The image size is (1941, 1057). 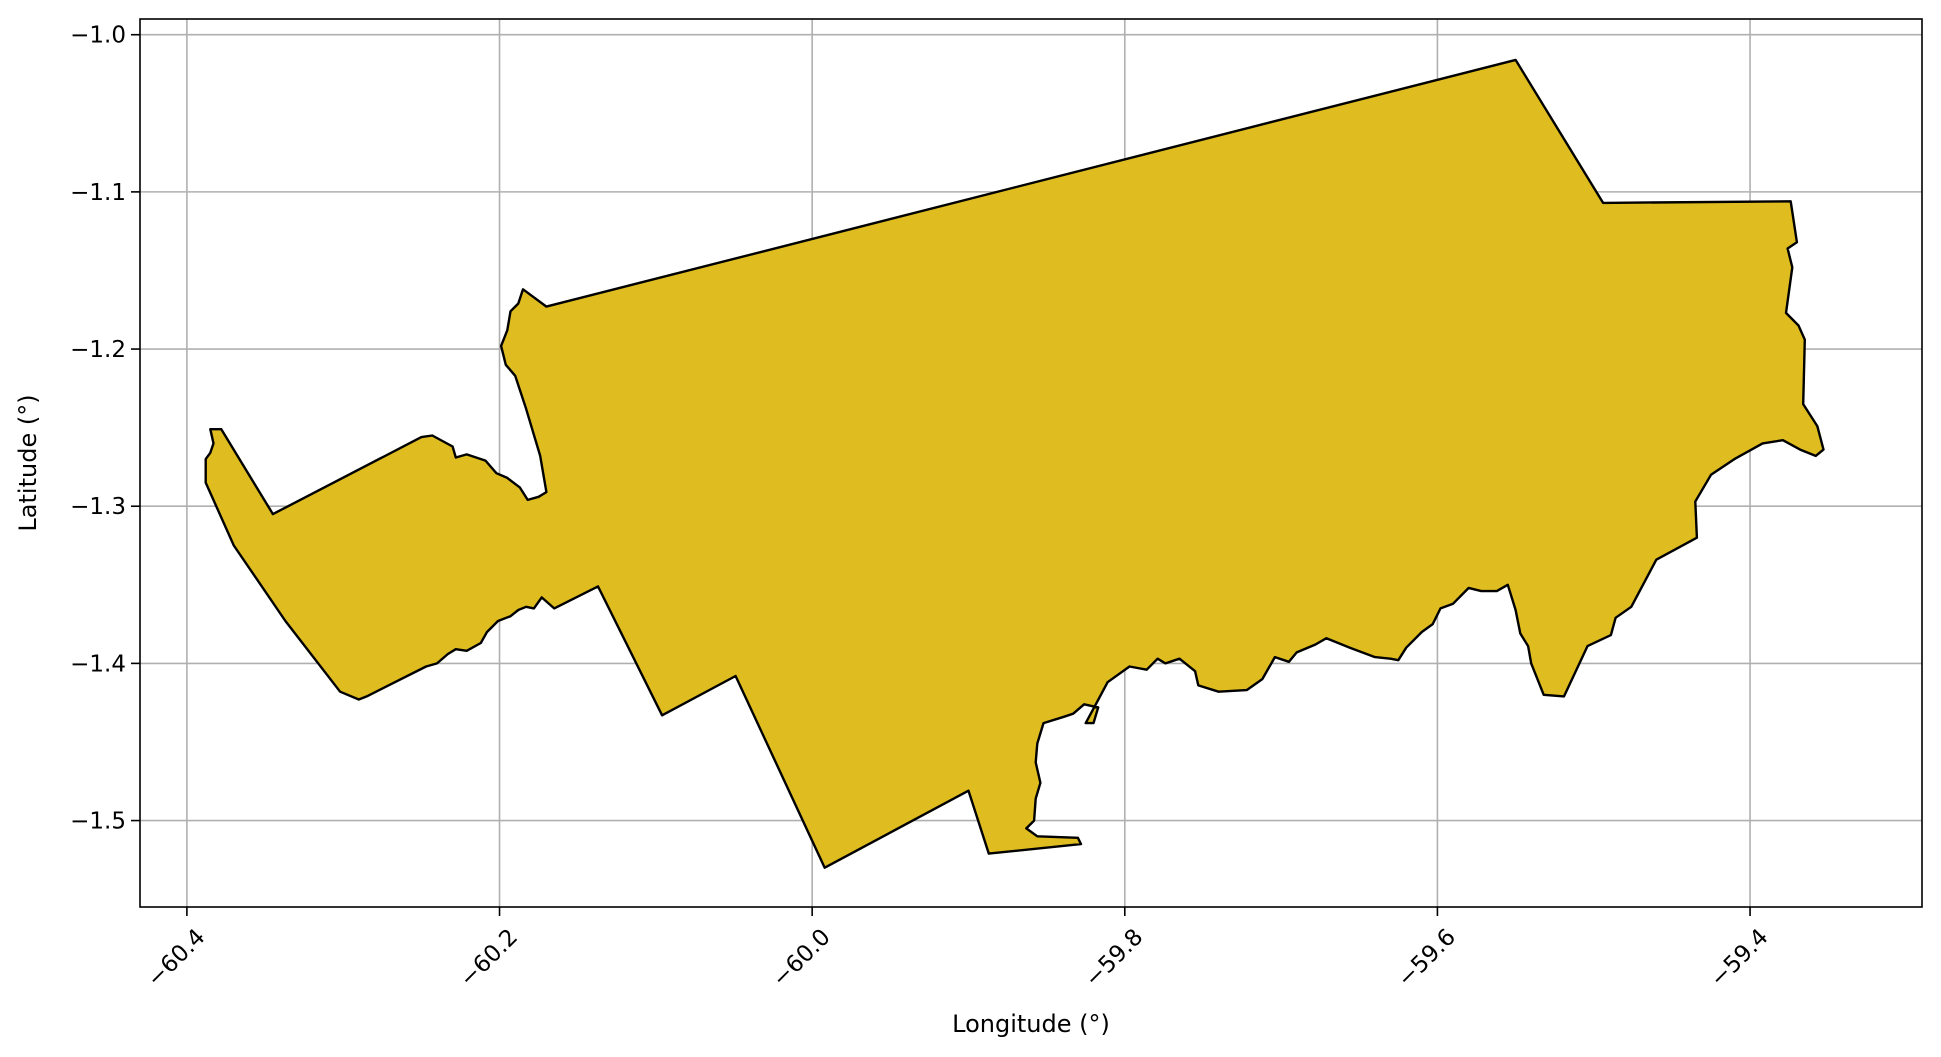 What do you see at coordinates (98, 822) in the screenshot?
I see `y-tick-label: −1.5` at bounding box center [98, 822].